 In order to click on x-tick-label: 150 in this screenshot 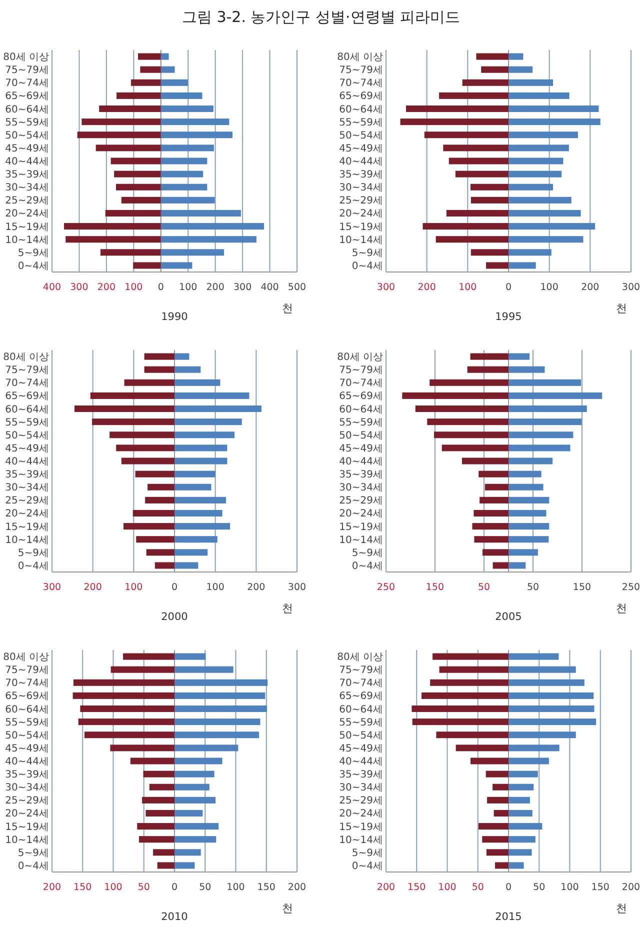, I will do `click(83, 887)`.